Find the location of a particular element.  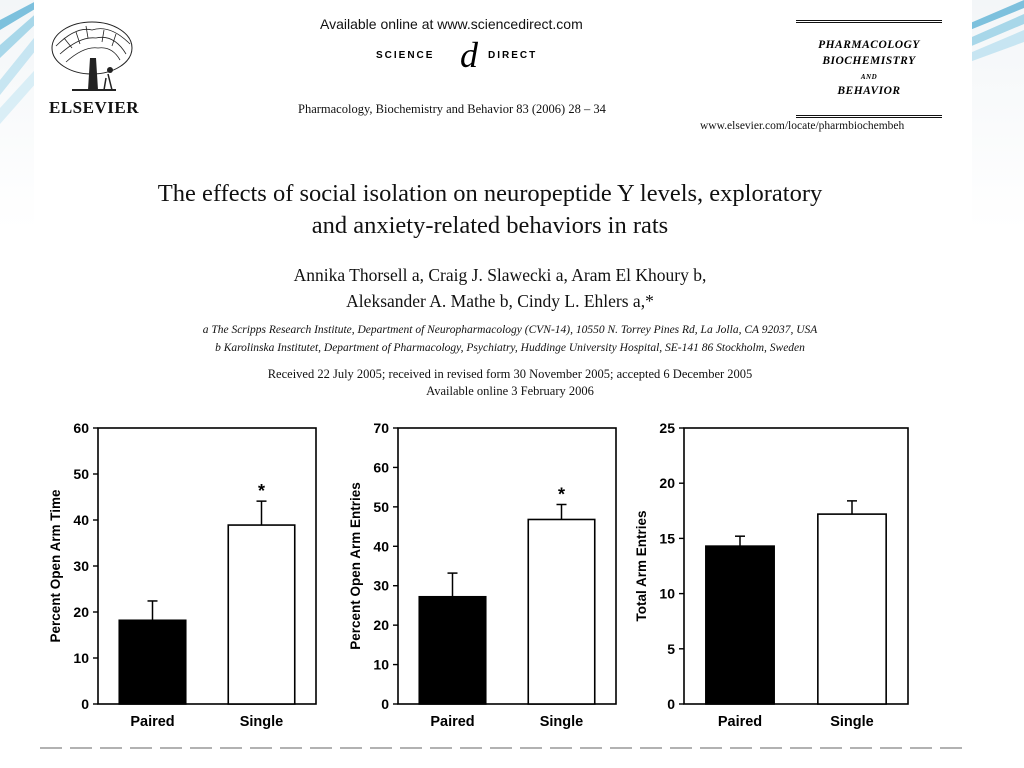

journal-name-line-1: PHARMACOLOGY is located at coordinates (869, 45).